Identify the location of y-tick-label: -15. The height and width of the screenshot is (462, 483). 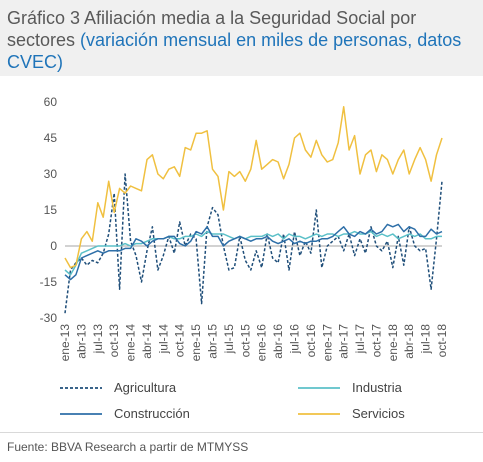
(49, 282).